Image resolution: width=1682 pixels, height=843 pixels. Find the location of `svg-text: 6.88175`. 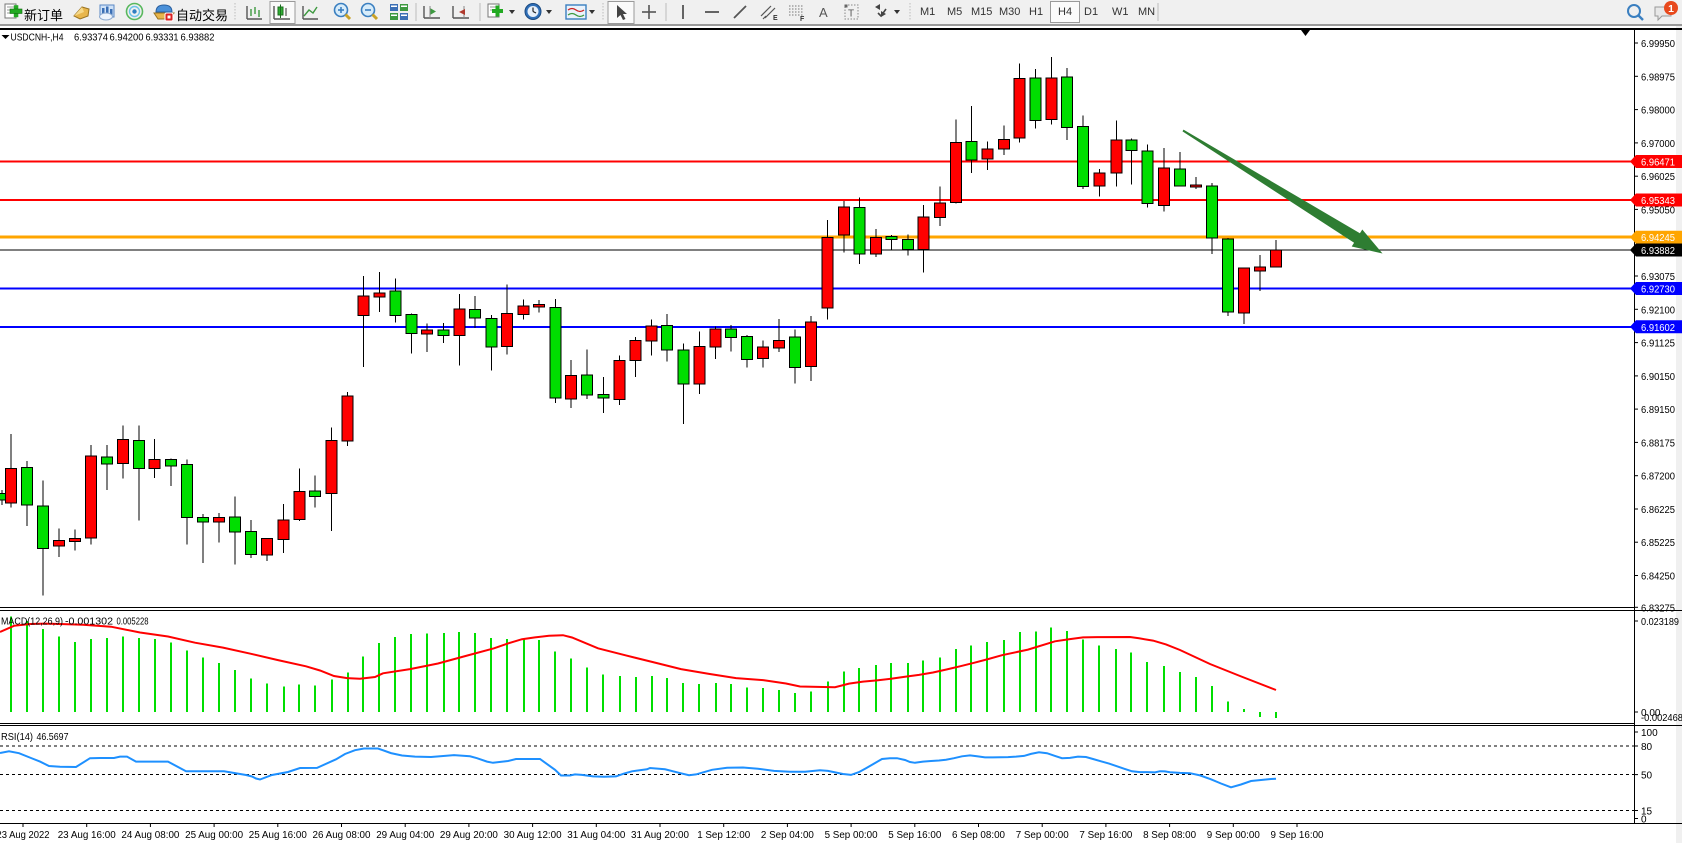

svg-text: 6.88175 is located at coordinates (1658, 443).